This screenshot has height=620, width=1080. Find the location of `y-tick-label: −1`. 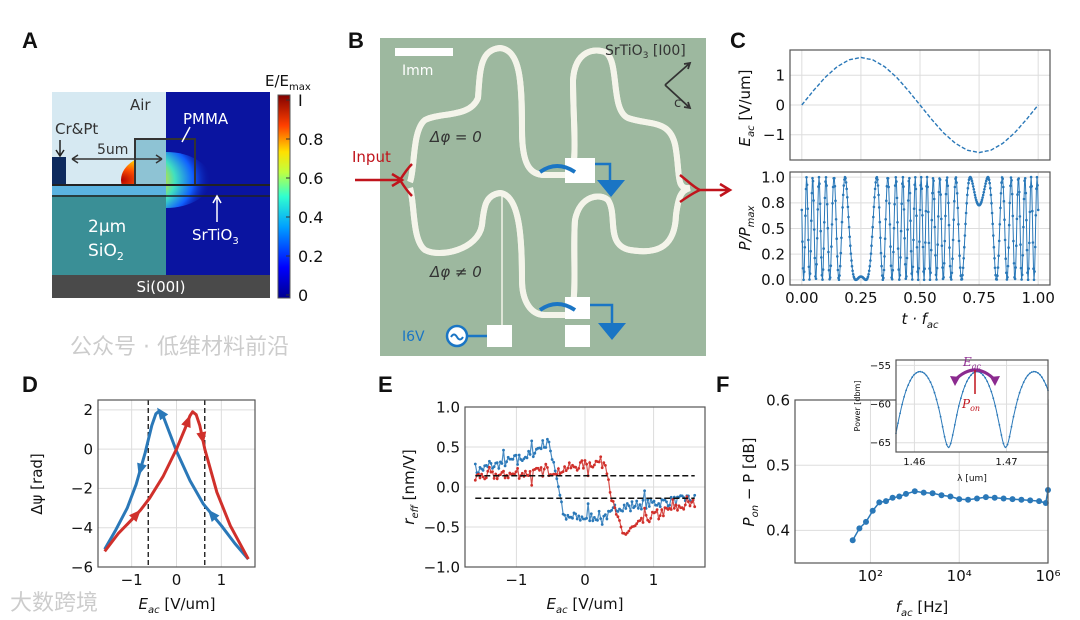

y-tick-label: −1 is located at coordinates (774, 135).